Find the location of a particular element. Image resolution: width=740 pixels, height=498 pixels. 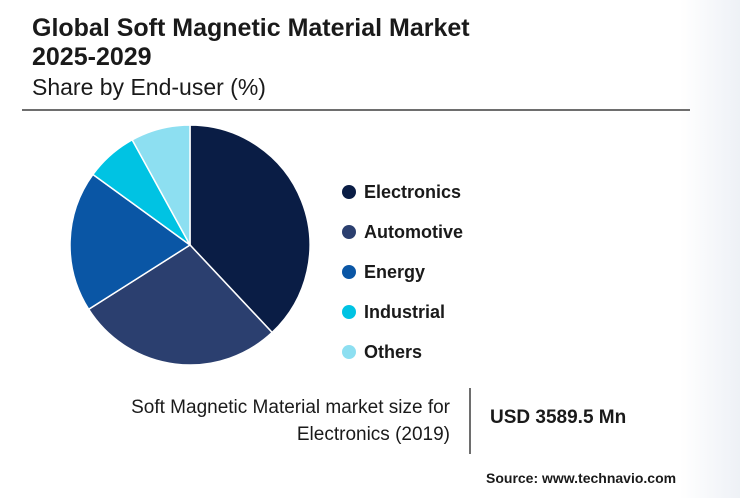

legend-item-electronics: Electronics is located at coordinates (417, 192).